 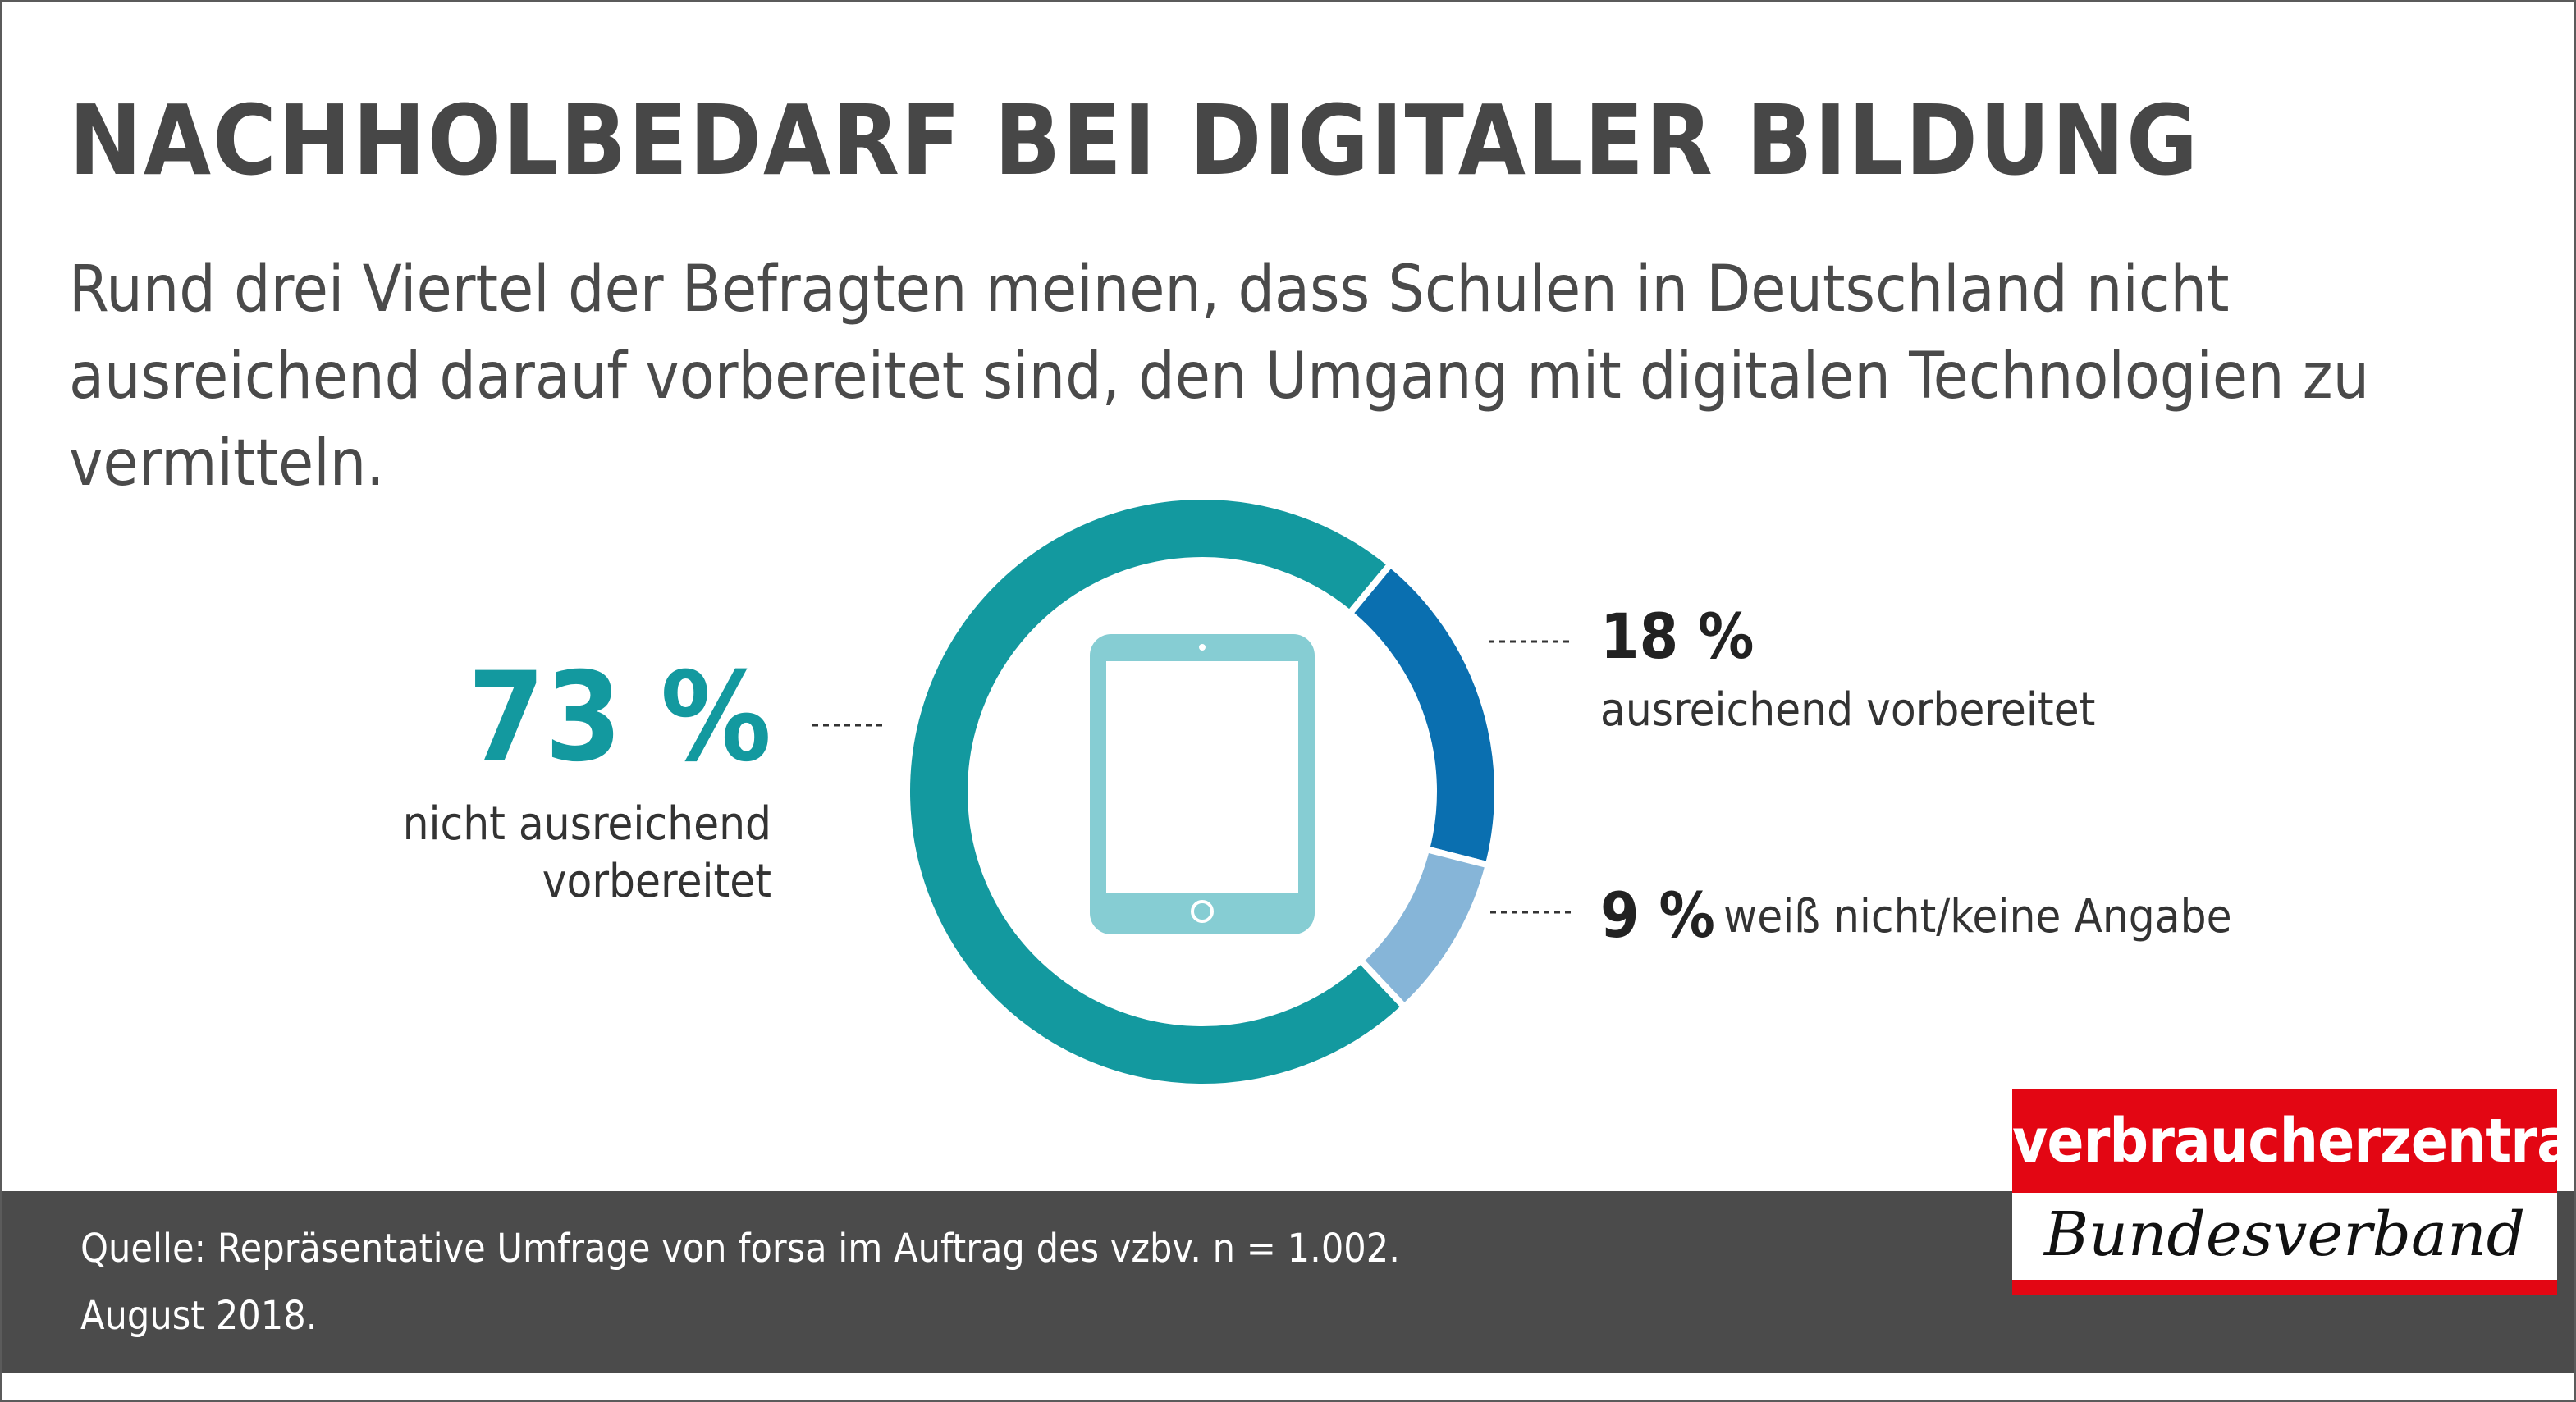 I want to click on donut-slices, so click(x=1202, y=791).